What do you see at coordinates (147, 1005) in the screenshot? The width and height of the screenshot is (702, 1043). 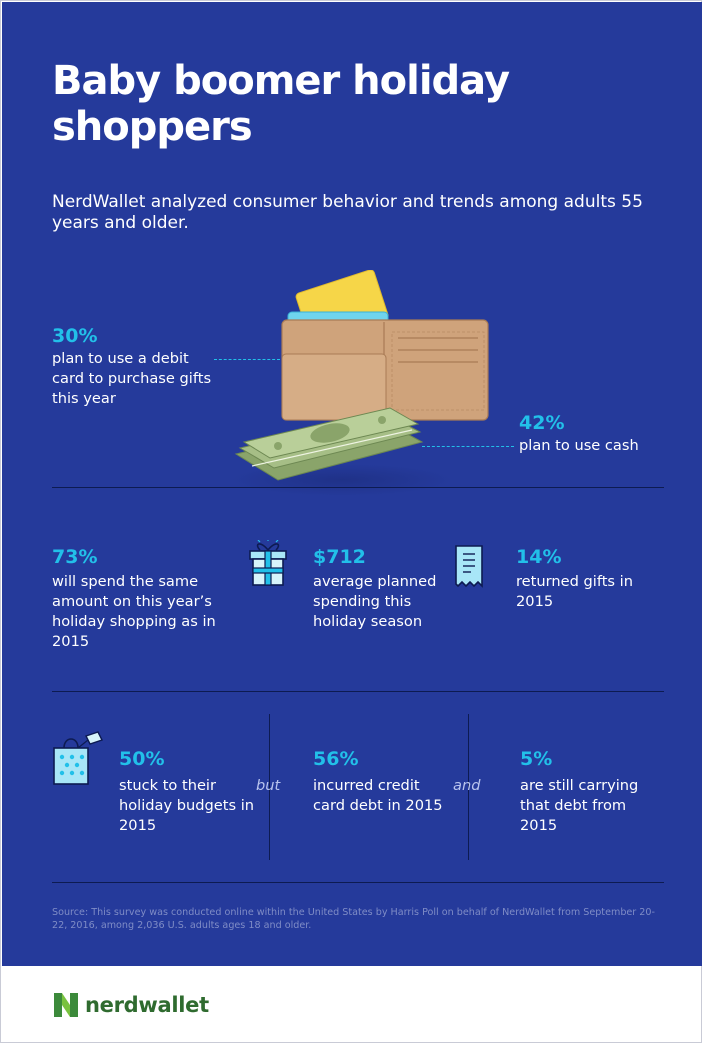 I see `brand-name: nerdwallet` at bounding box center [147, 1005].